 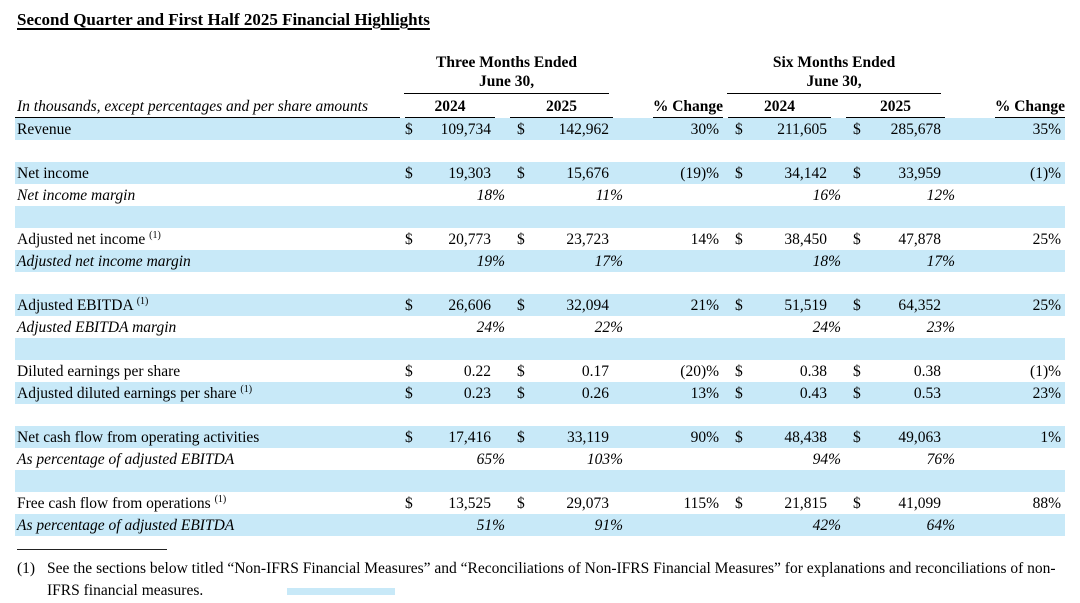 What do you see at coordinates (673, 393) in the screenshot?
I see `pct-change-cell: 13%` at bounding box center [673, 393].